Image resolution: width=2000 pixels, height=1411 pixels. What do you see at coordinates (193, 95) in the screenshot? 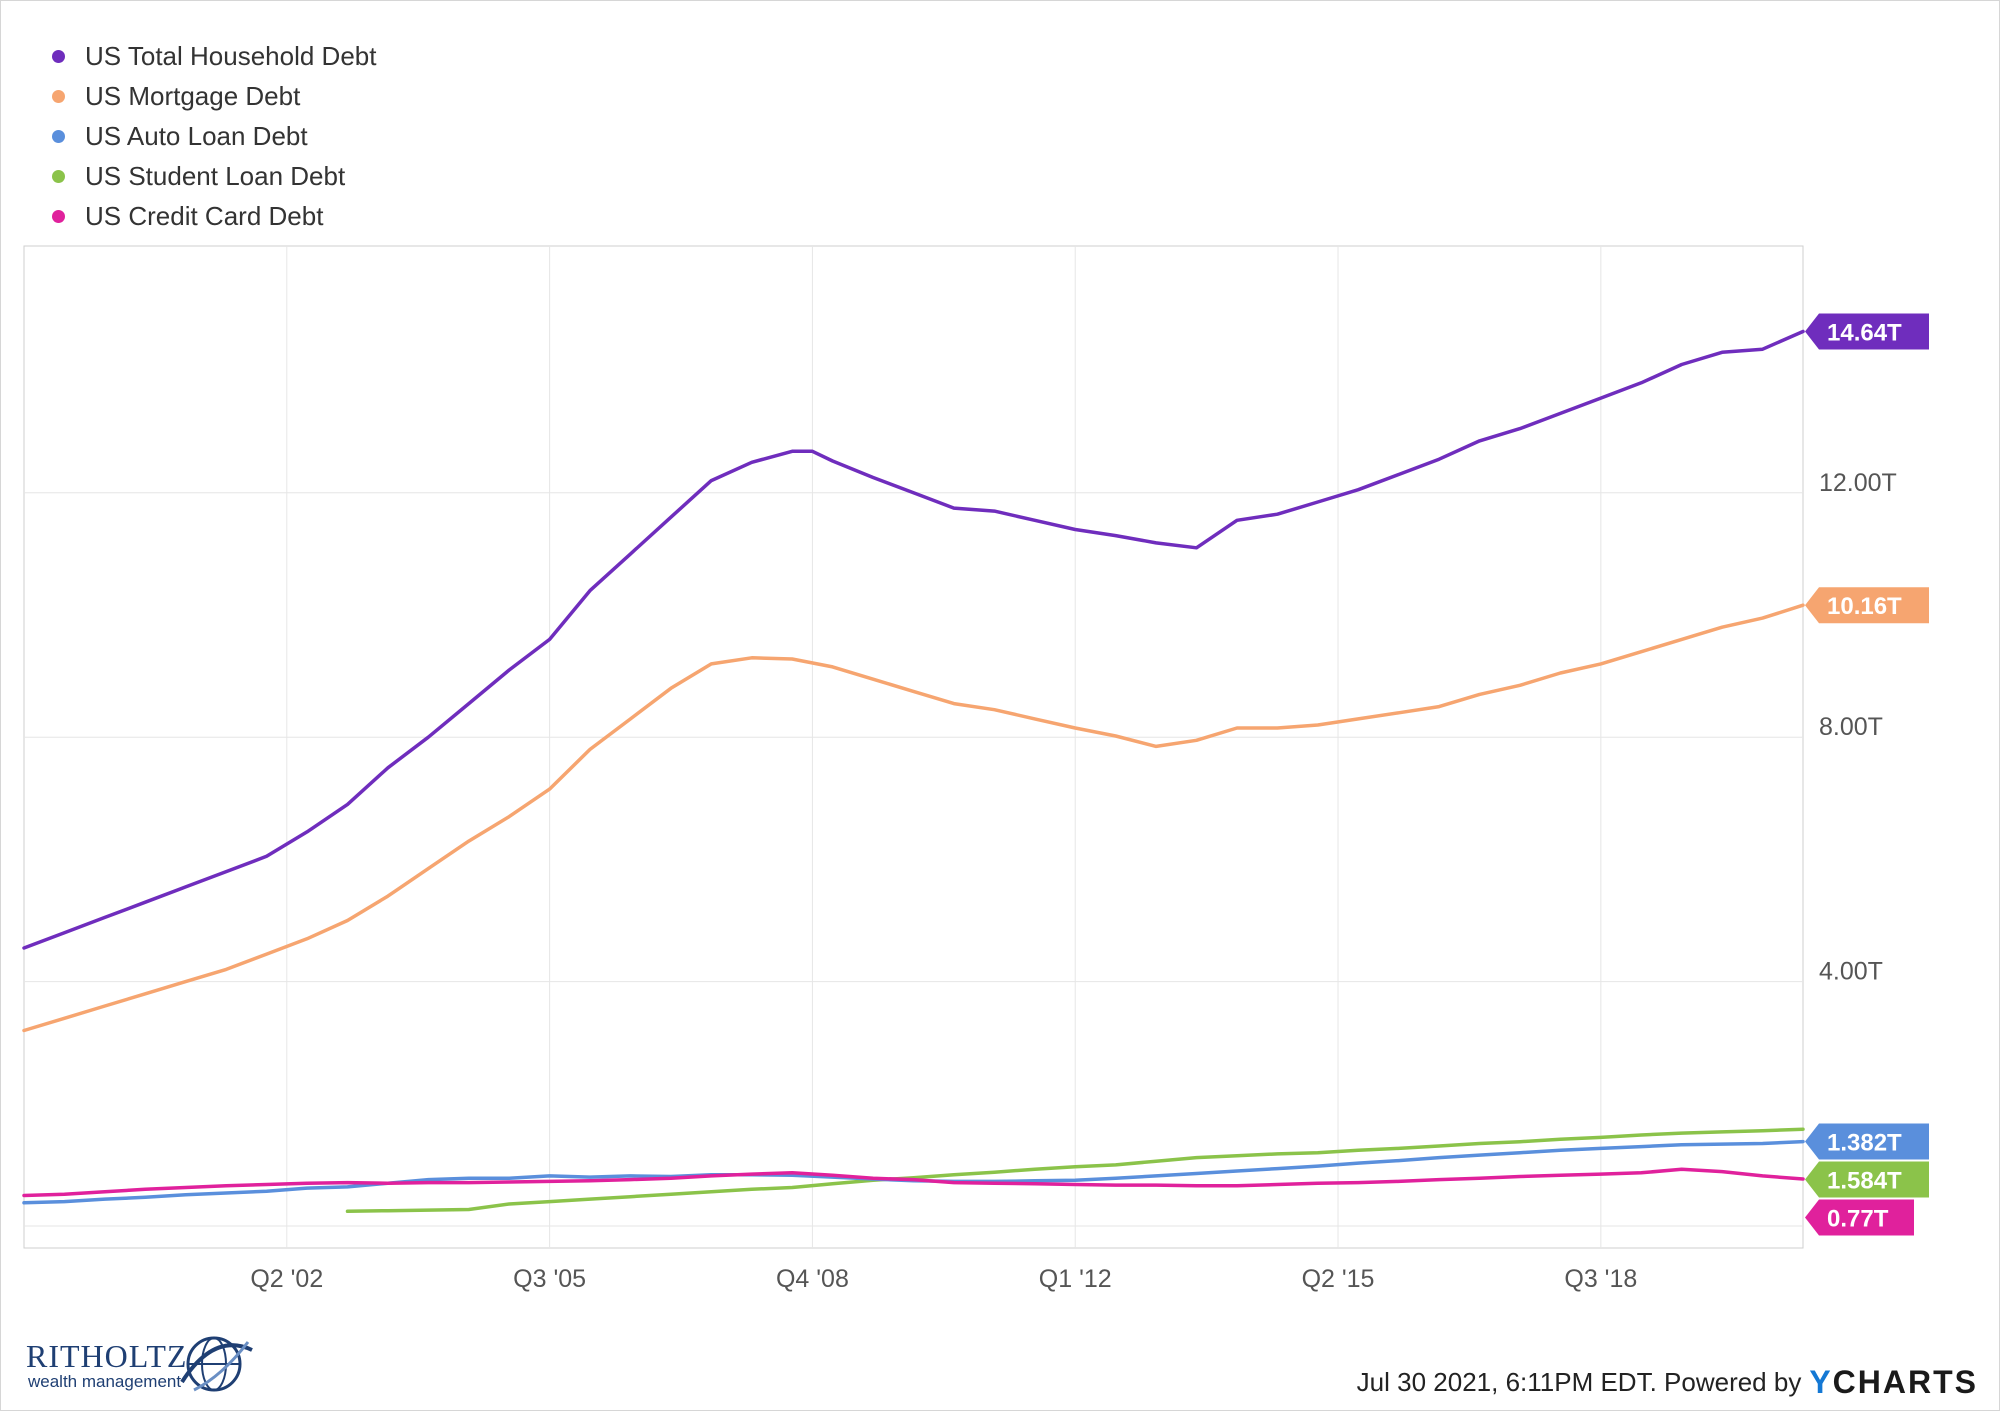
I see `legend-label: US Mortgage Debt` at bounding box center [193, 95].